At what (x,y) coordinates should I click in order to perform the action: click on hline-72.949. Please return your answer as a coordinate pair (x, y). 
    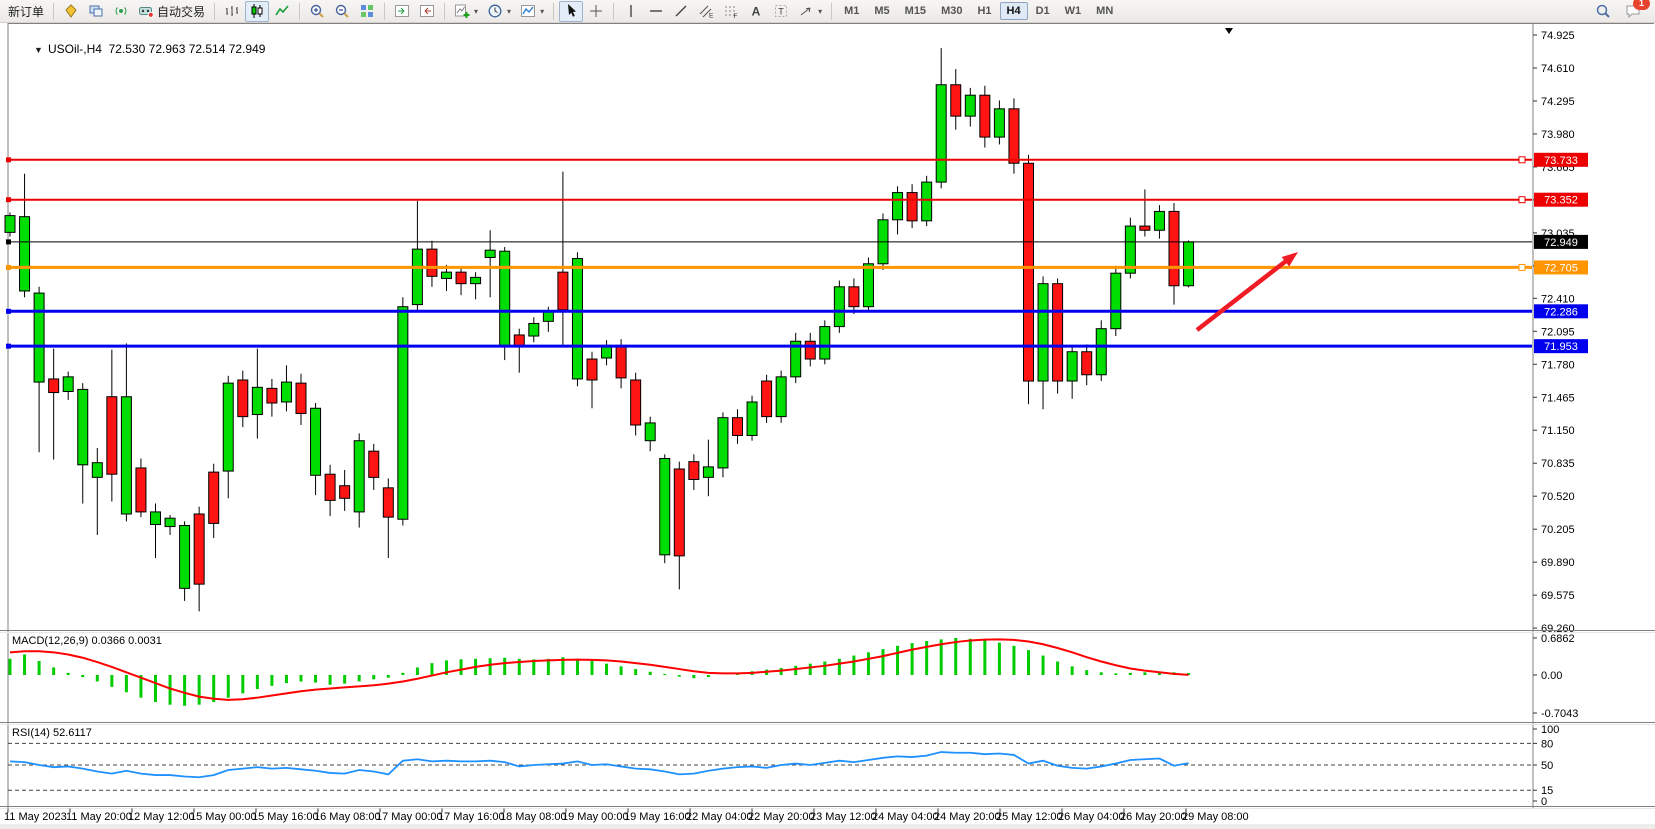
    Looking at the image, I should click on (769, 242).